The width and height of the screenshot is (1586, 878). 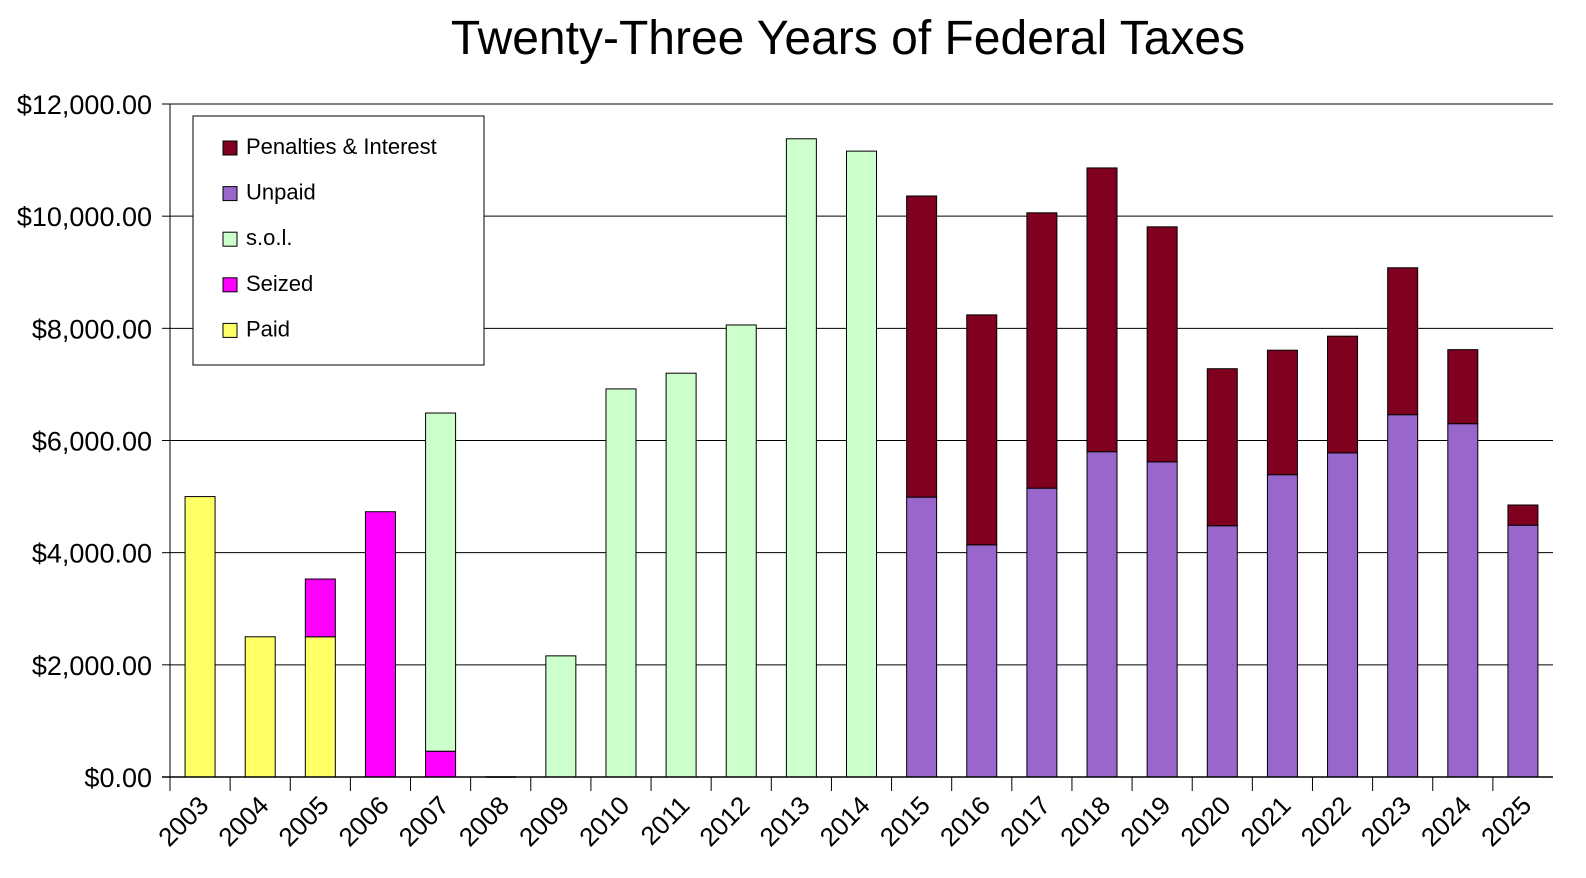 What do you see at coordinates (92, 329) in the screenshot?
I see `y-tick-label: $8,000.00` at bounding box center [92, 329].